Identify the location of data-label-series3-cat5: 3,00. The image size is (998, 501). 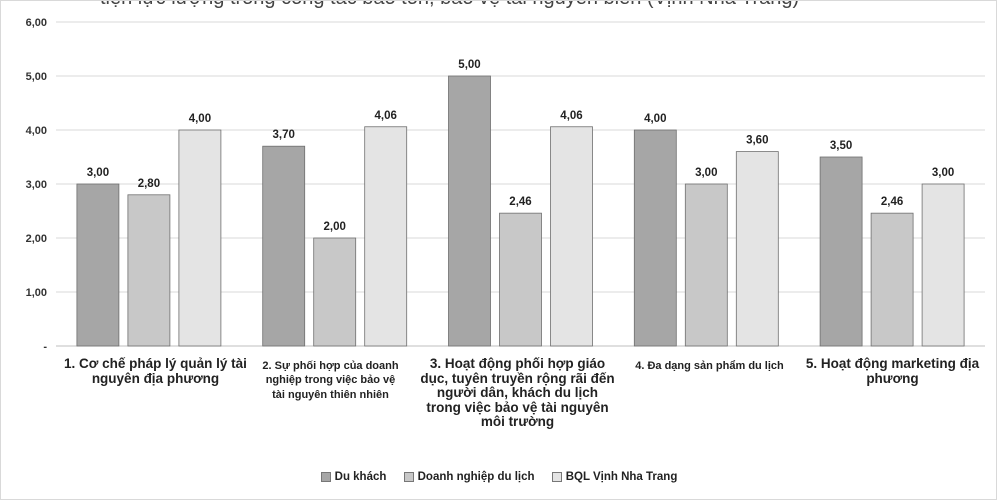
(943, 173).